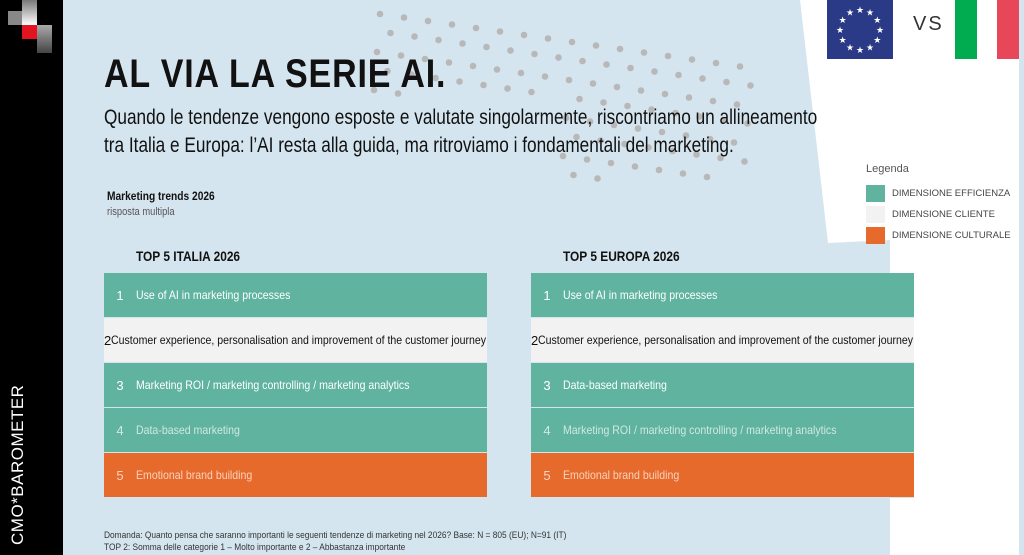  Describe the element at coordinates (213, 295) in the screenshot. I see `trend-label: Use of AI in marketing processes` at that location.